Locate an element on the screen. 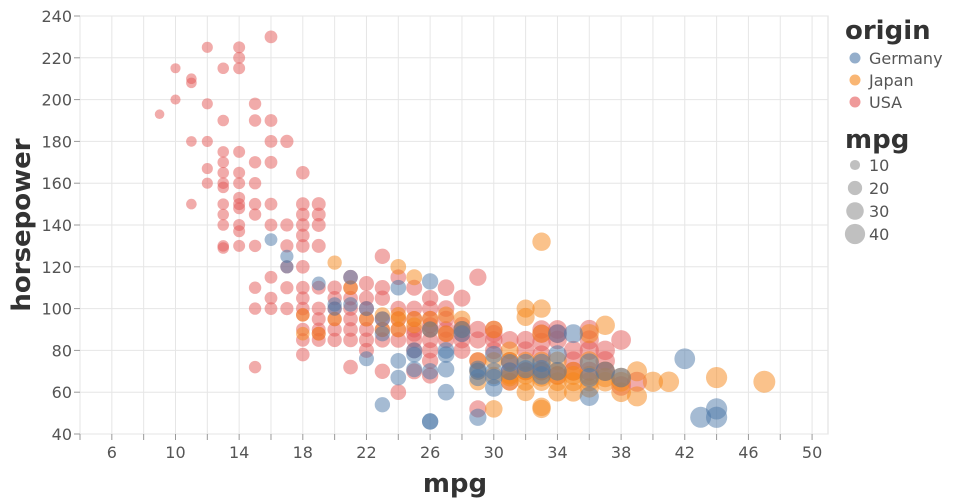 The image size is (960, 500). y-tick-label: 160 is located at coordinates (56, 183).